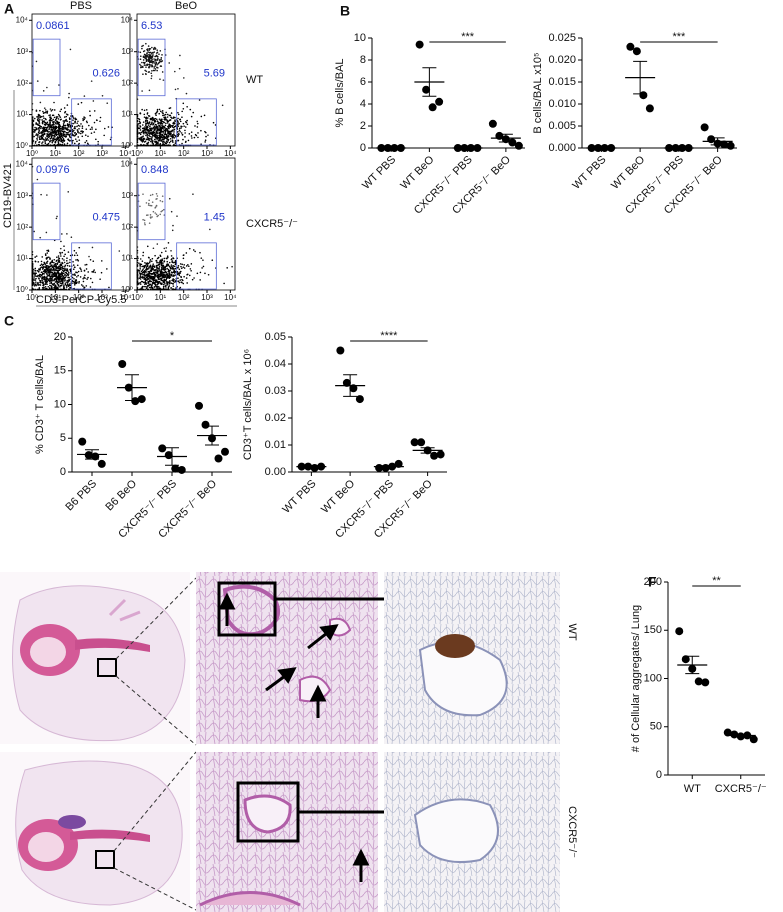 This screenshot has height=912, width=783. I want to click on y-tick-label: 10⁴, so click(127, 19).